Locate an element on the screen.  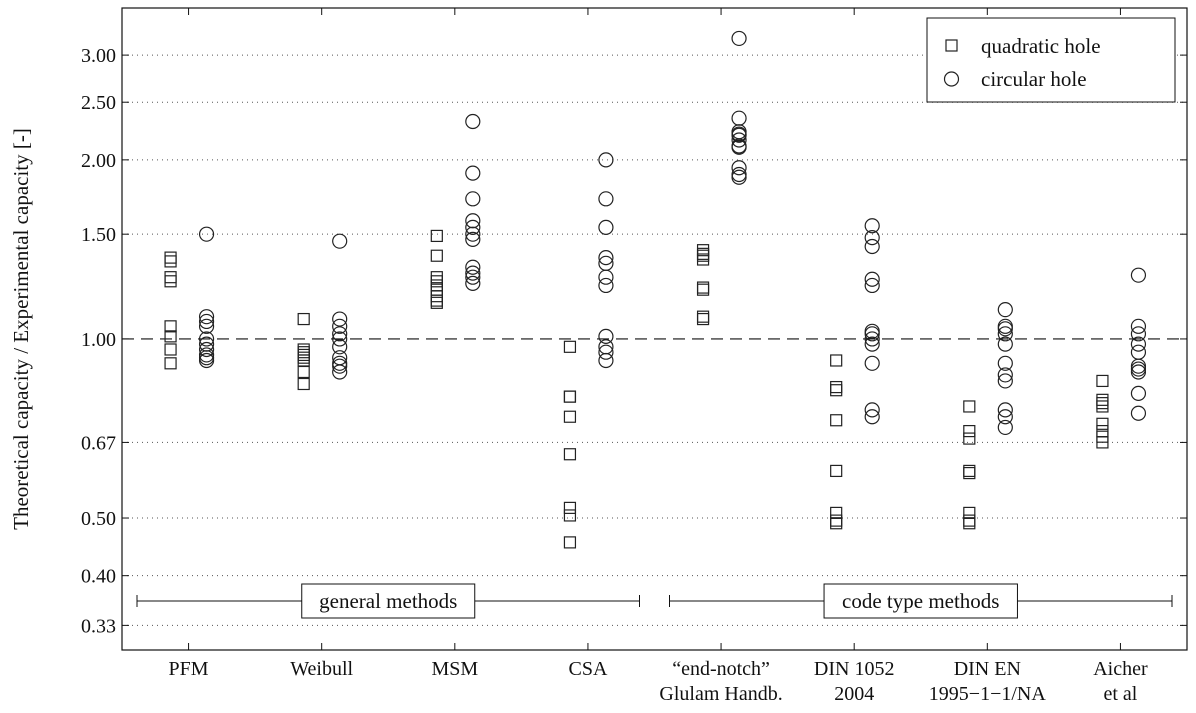
y-tick-label: 3.00 is located at coordinates (98, 56).